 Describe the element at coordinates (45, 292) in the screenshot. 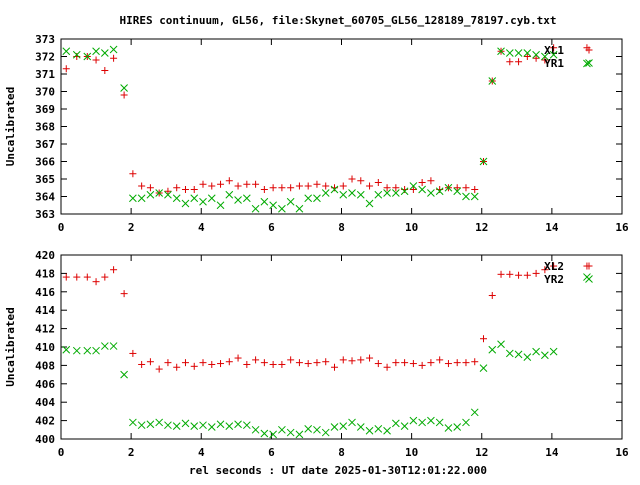

I see `y-tick-label: 416` at that location.